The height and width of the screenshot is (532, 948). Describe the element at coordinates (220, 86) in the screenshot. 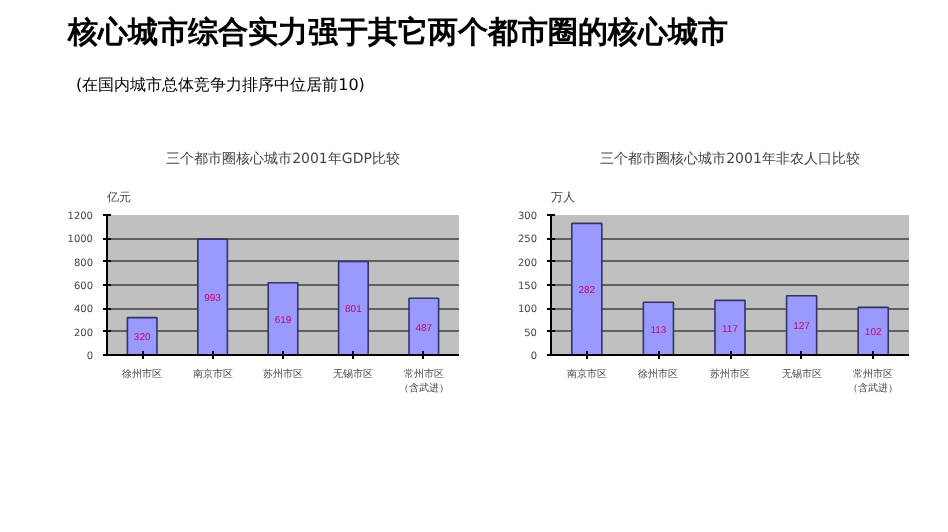

I see `text: (在国内城市总体竞争力排序中位居前10)` at that location.